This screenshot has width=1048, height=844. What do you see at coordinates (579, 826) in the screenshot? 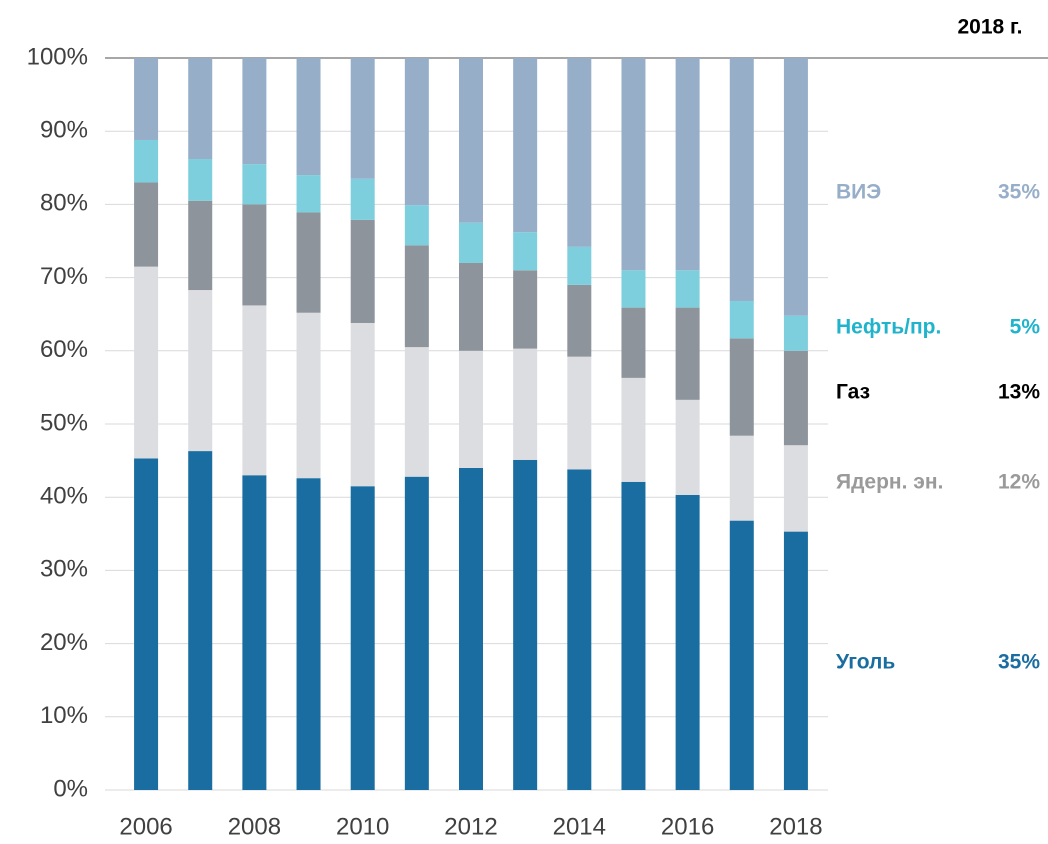
I see `x-tick-label: 2014` at bounding box center [579, 826].